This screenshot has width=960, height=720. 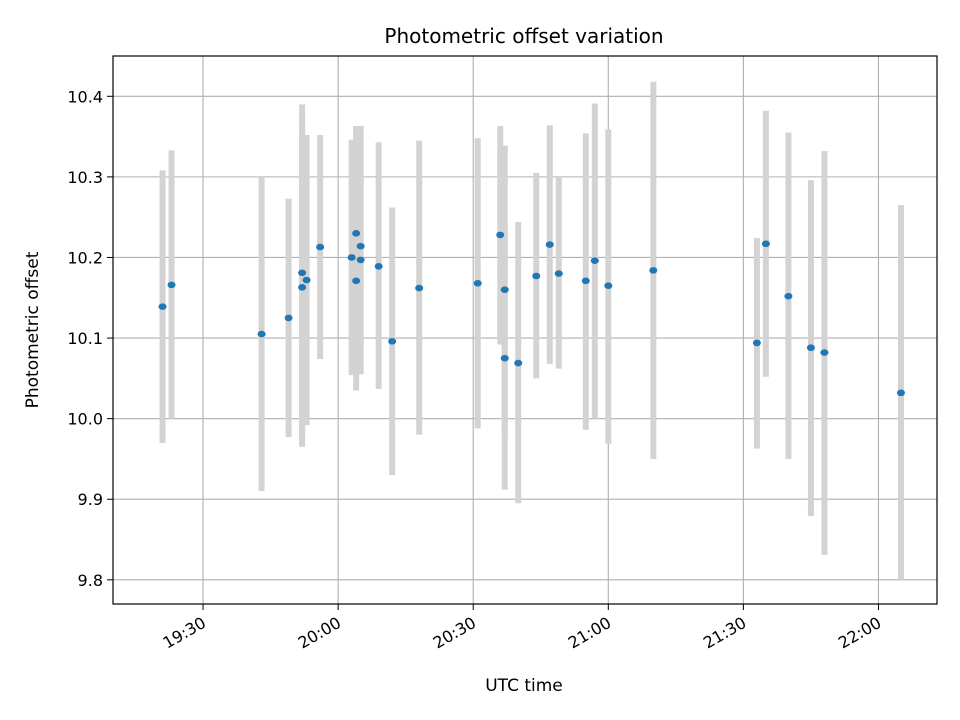 I want to click on y-tick-label: 10.4, so click(x=85, y=96).